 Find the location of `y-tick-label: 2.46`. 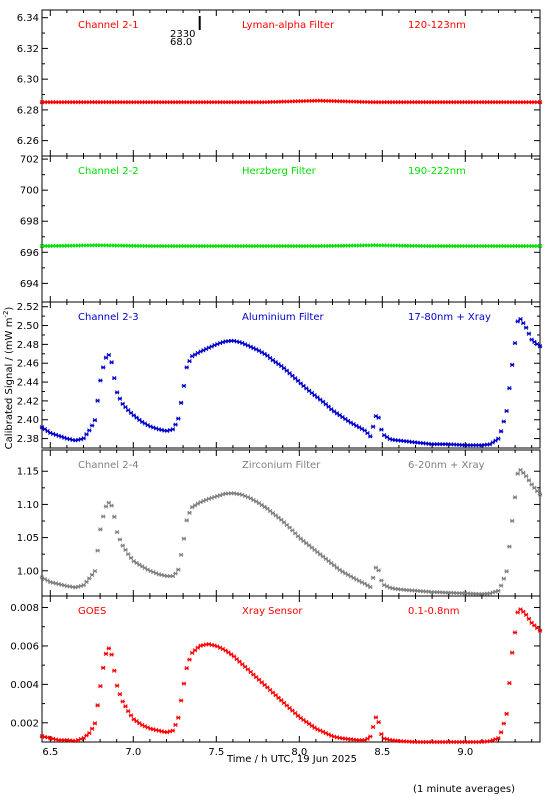

y-tick-label: 2.46 is located at coordinates (28, 364).